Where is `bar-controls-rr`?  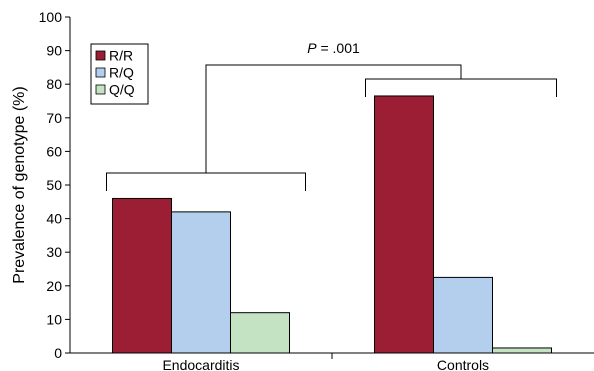 bar-controls-rr is located at coordinates (404, 224).